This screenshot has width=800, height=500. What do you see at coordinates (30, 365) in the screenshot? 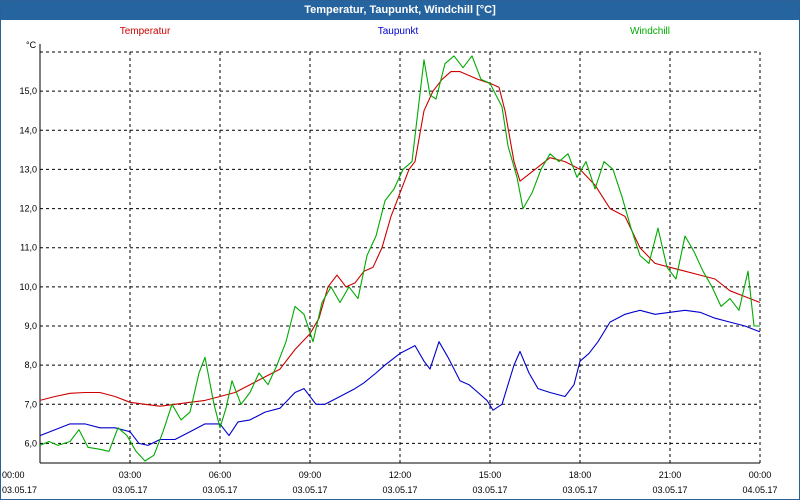
I see `y-tick-label: 8,0` at bounding box center [30, 365].